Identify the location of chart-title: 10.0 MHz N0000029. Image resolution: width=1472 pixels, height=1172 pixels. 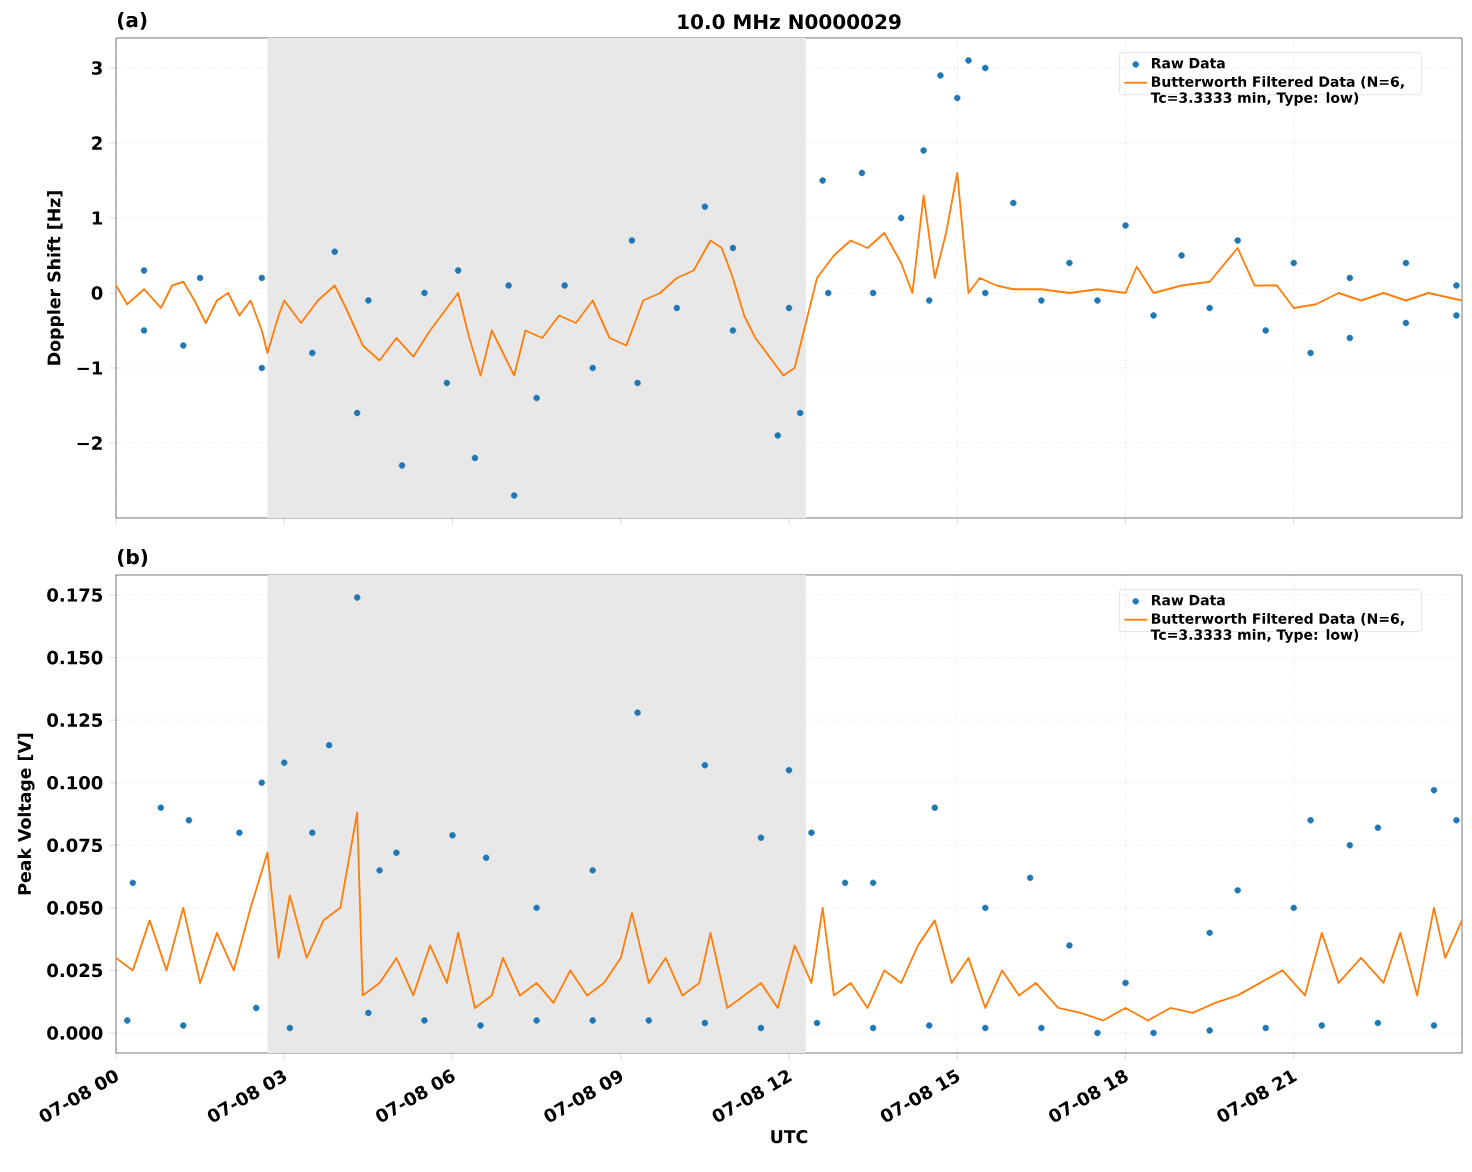
(789, 22).